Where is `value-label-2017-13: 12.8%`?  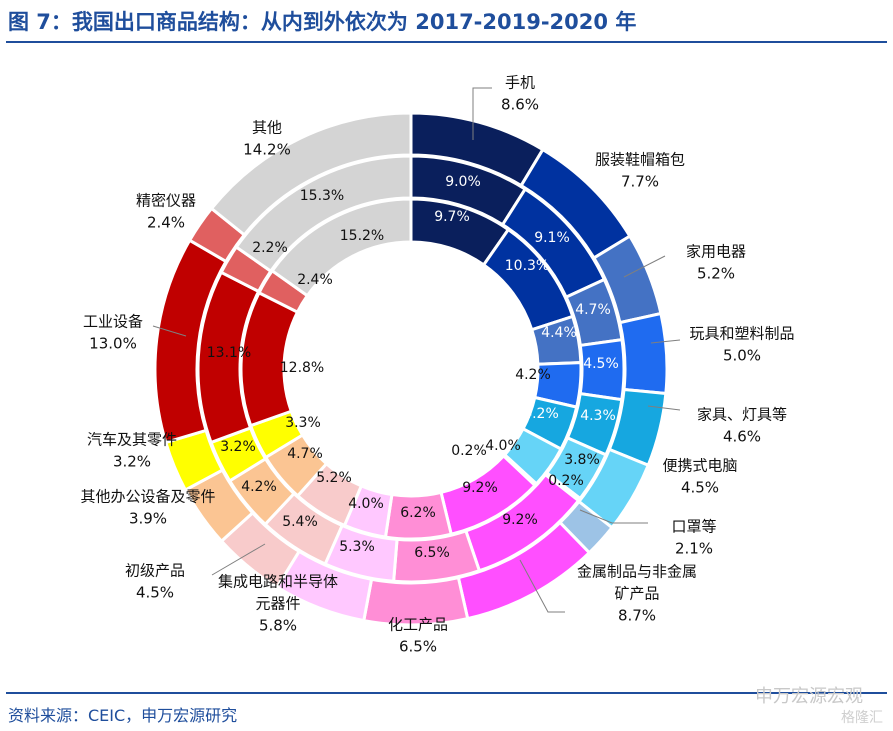
value-label-2017-13: 12.8% is located at coordinates (302, 368).